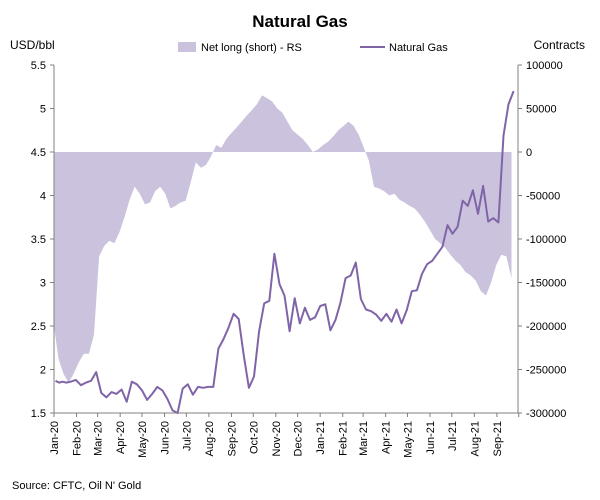  What do you see at coordinates (364, 438) in the screenshot?
I see `x-tick-label: Mar-21` at bounding box center [364, 438].